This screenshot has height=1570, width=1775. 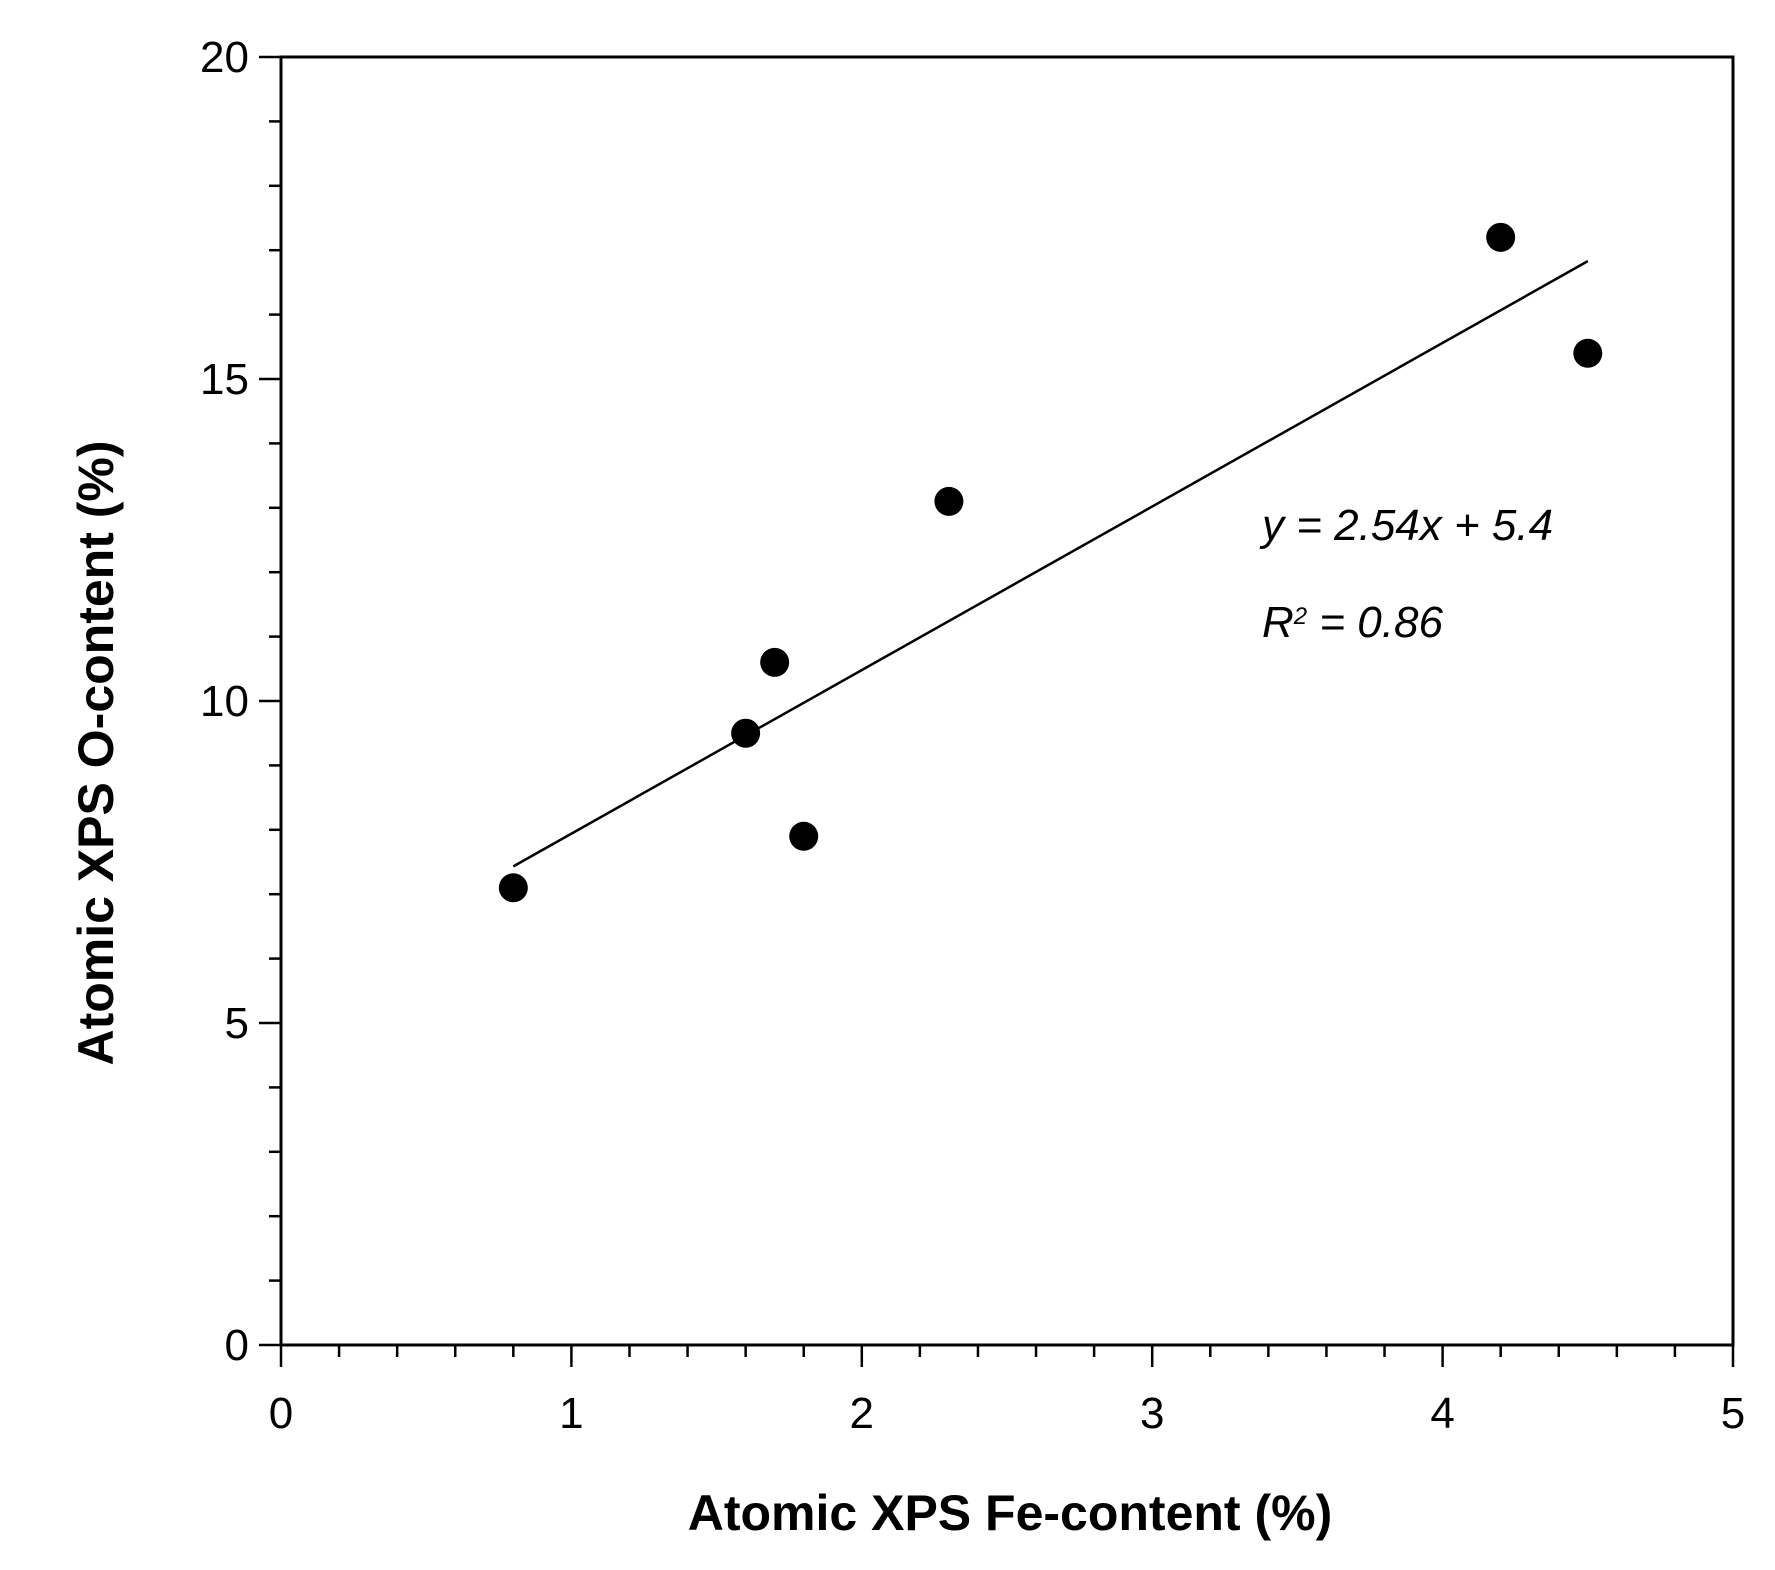 I want to click on x-axis-title: Atomic XPS Fe-content (%), so click(x=1010, y=1513).